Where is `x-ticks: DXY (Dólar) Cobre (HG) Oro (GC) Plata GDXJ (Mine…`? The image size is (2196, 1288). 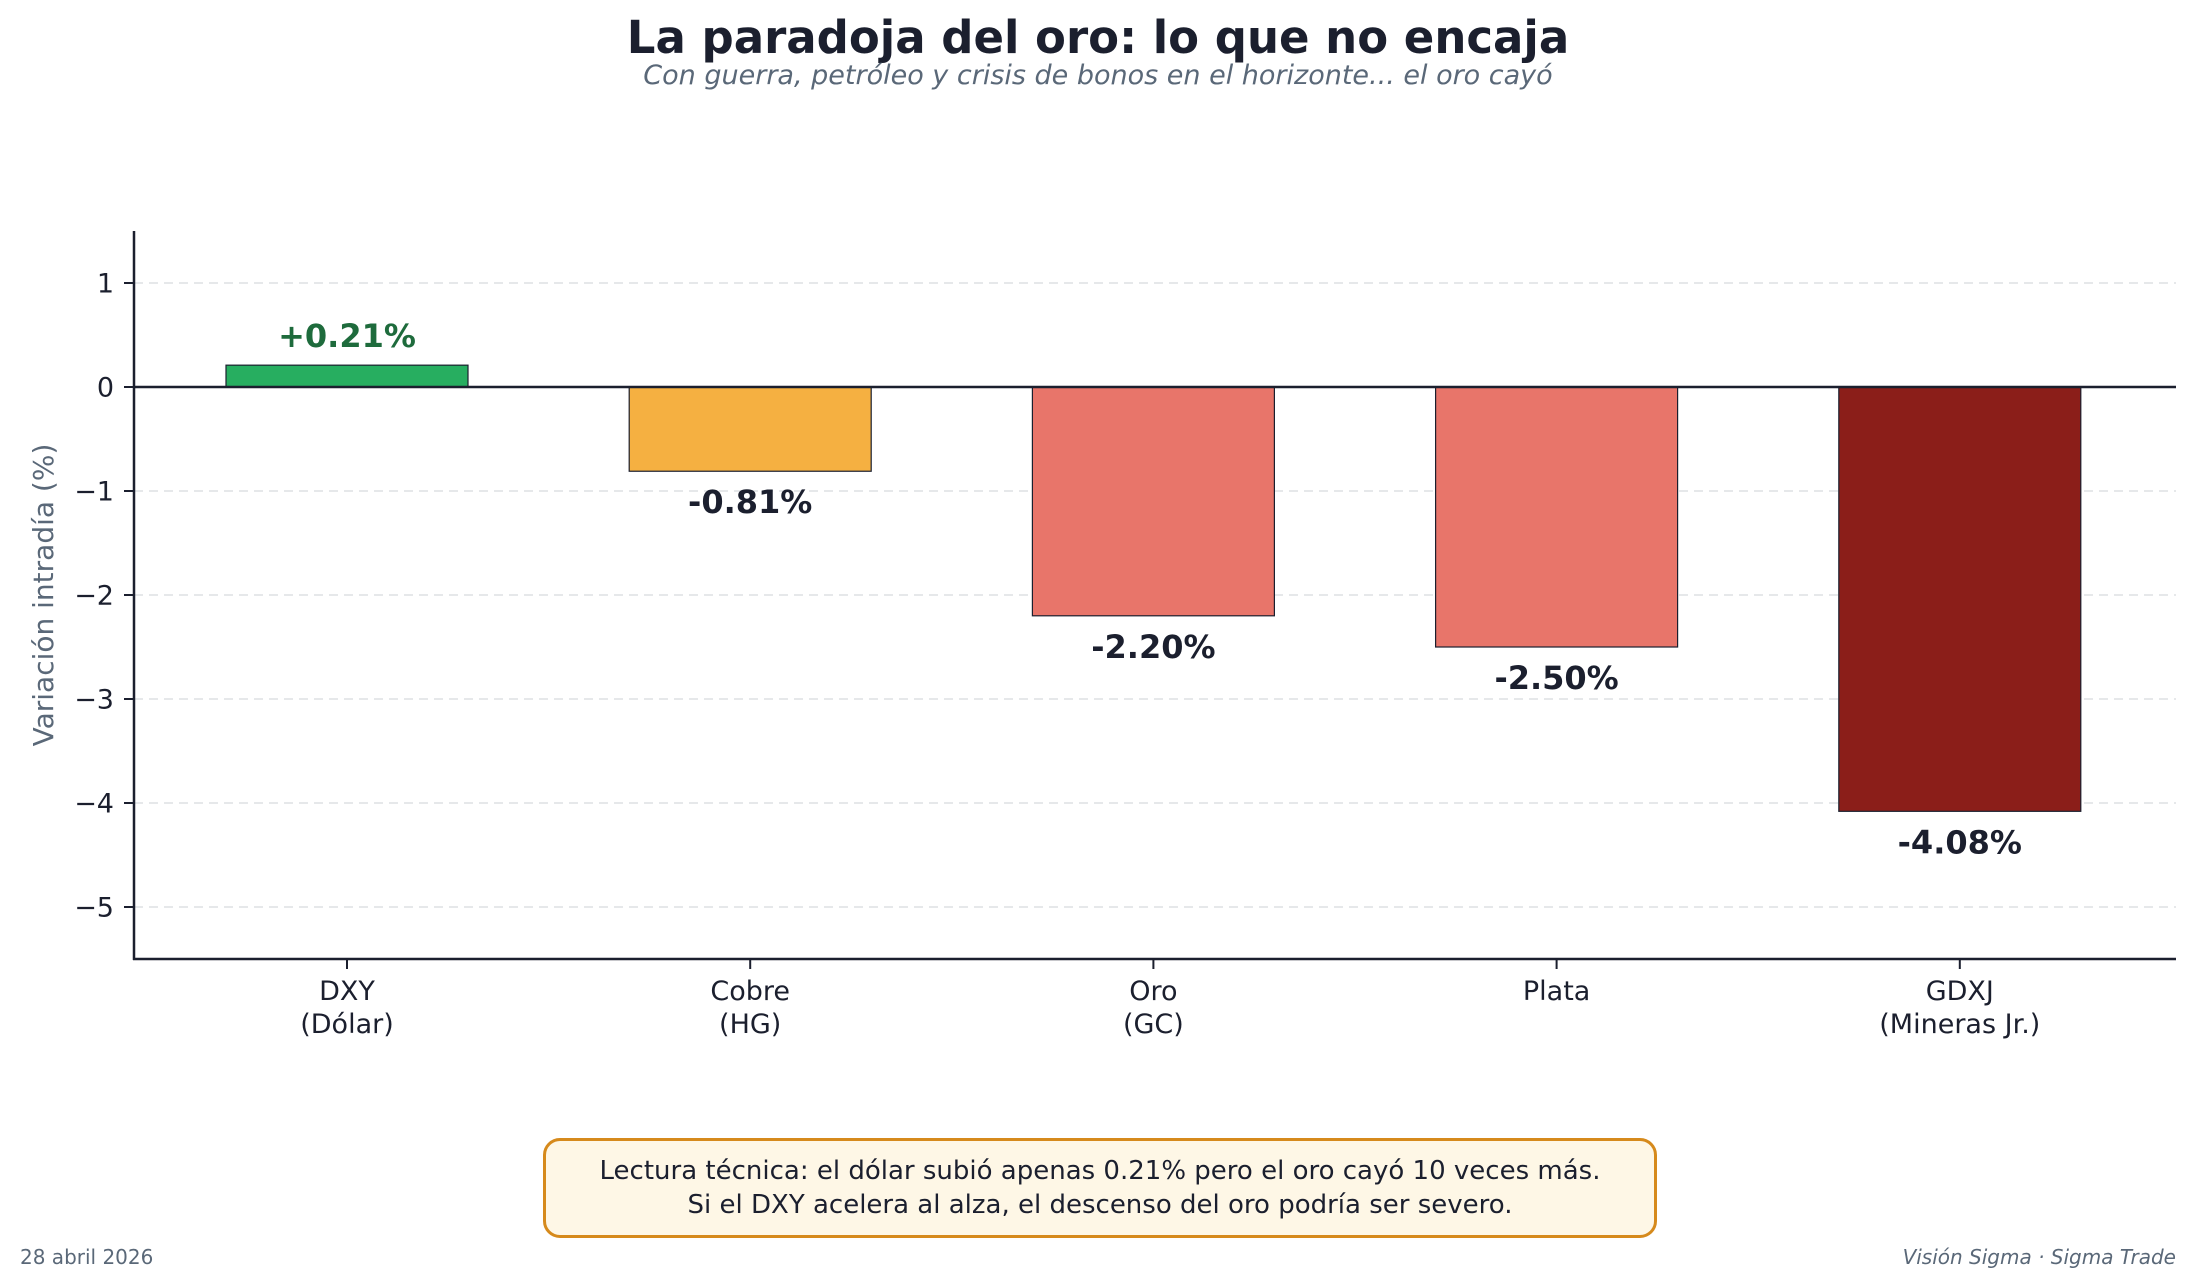
x-ticks: DXY (Dólar) Cobre (HG) Oro (GC) Plata GDXJ (Mine… is located at coordinates (1170, 999).